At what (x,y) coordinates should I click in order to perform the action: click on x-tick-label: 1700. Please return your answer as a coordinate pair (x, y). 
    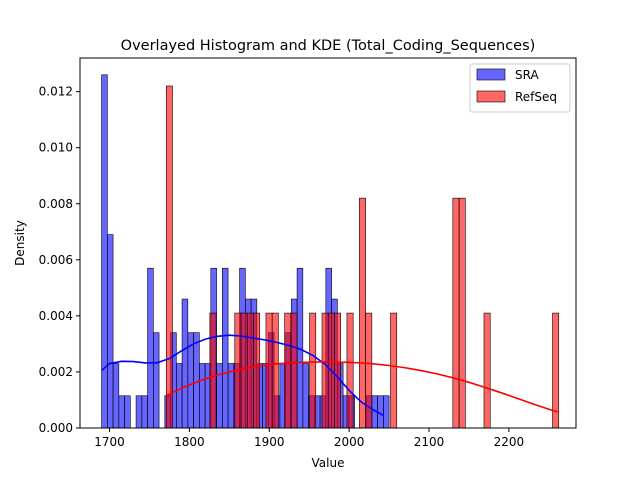
    Looking at the image, I should click on (109, 442).